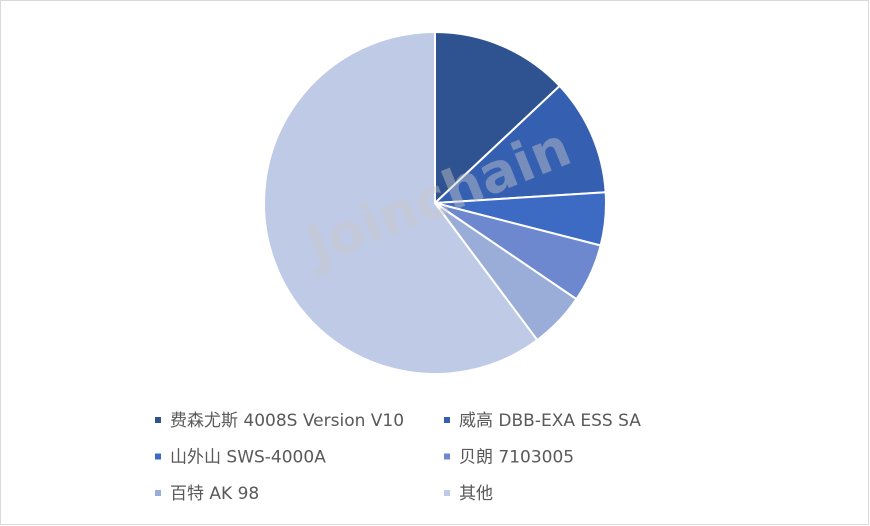  What do you see at coordinates (476, 494) in the screenshot?
I see `legend-label: 其他` at bounding box center [476, 494].